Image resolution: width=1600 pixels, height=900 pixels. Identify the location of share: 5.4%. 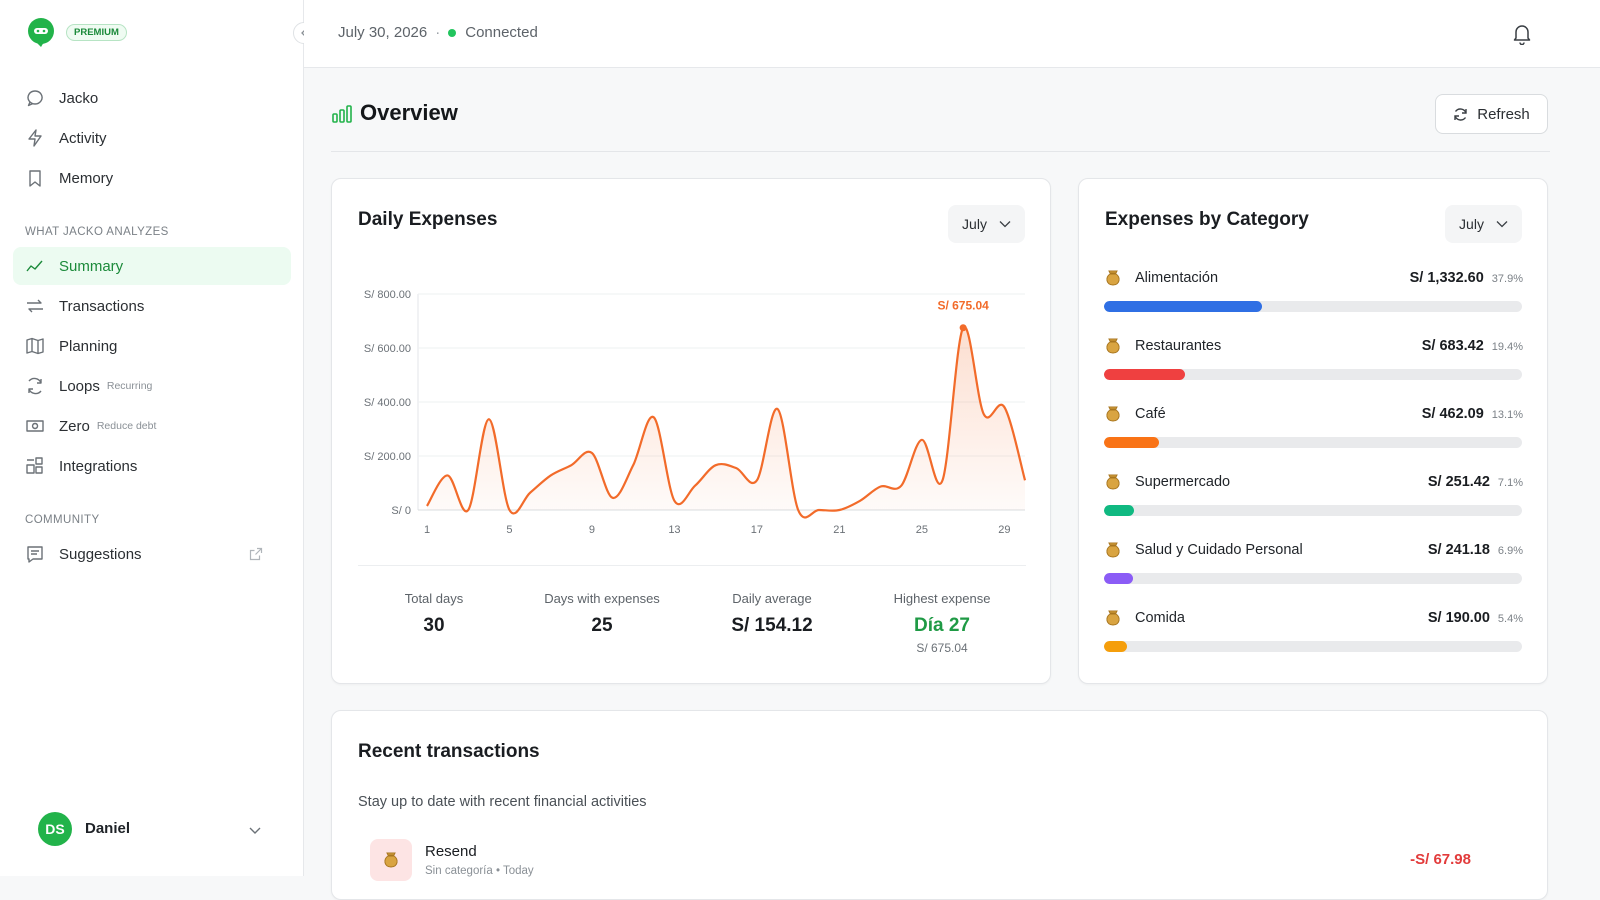
(1510, 619).